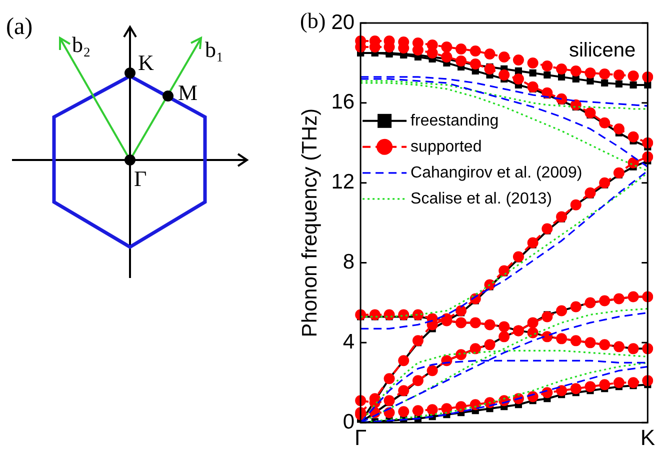 Image resolution: width=658 pixels, height=455 pixels. I want to click on legend-label: supported, so click(446, 147).